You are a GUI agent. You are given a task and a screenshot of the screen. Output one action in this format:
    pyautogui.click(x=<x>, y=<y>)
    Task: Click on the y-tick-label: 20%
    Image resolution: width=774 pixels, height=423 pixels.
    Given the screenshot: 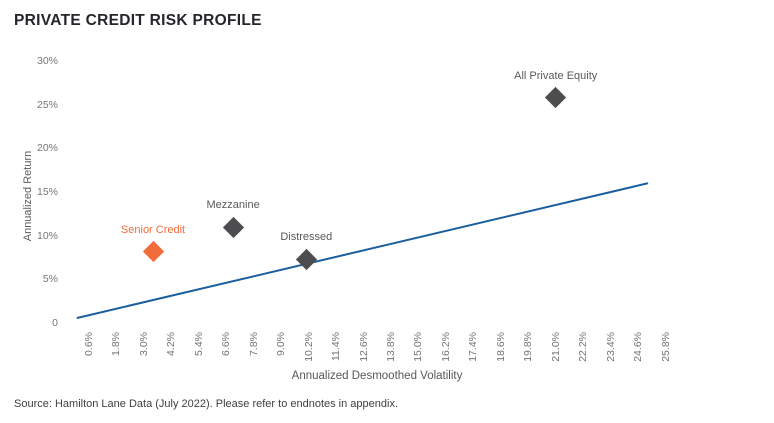 What is the action you would take?
    pyautogui.click(x=47, y=148)
    